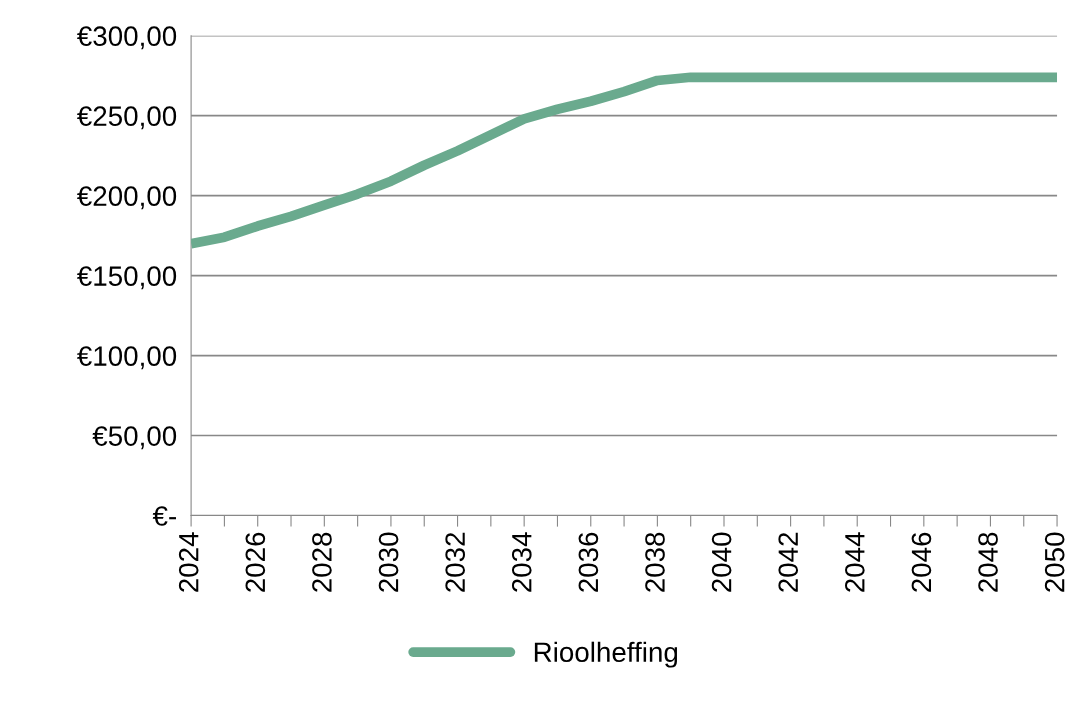 The width and height of the screenshot is (1092, 714). Describe the element at coordinates (455, 562) in the screenshot. I see `x-tick-label: 2032` at that location.